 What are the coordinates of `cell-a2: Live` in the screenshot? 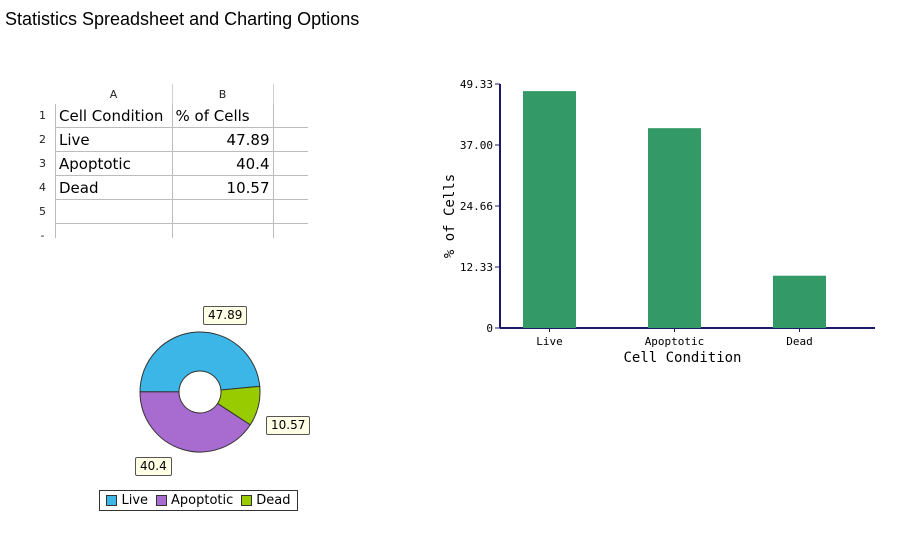 It's located at (114, 139).